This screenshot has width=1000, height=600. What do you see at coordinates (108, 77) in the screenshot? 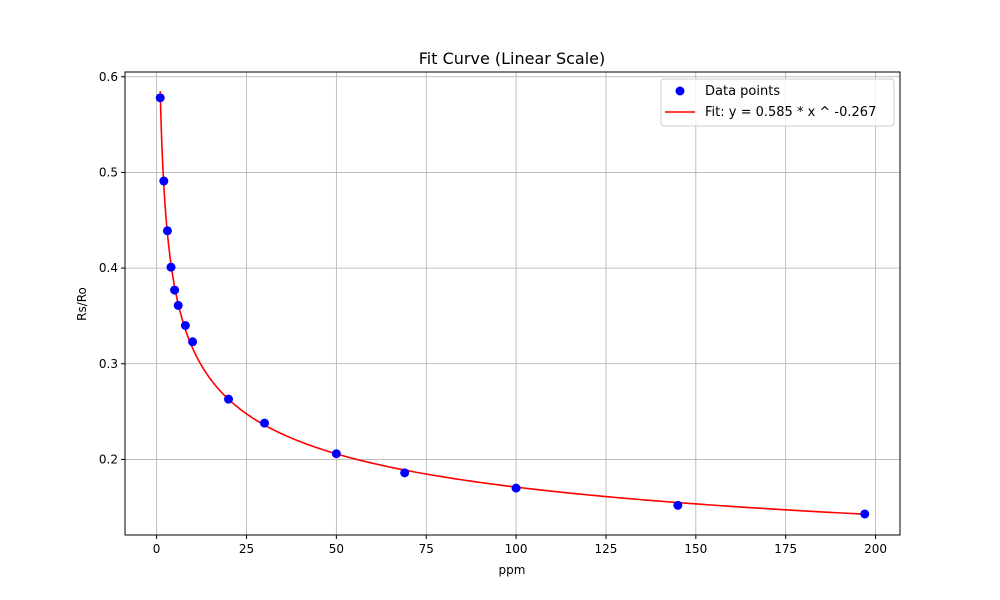
I see `y-tick-label: 0.6` at bounding box center [108, 77].